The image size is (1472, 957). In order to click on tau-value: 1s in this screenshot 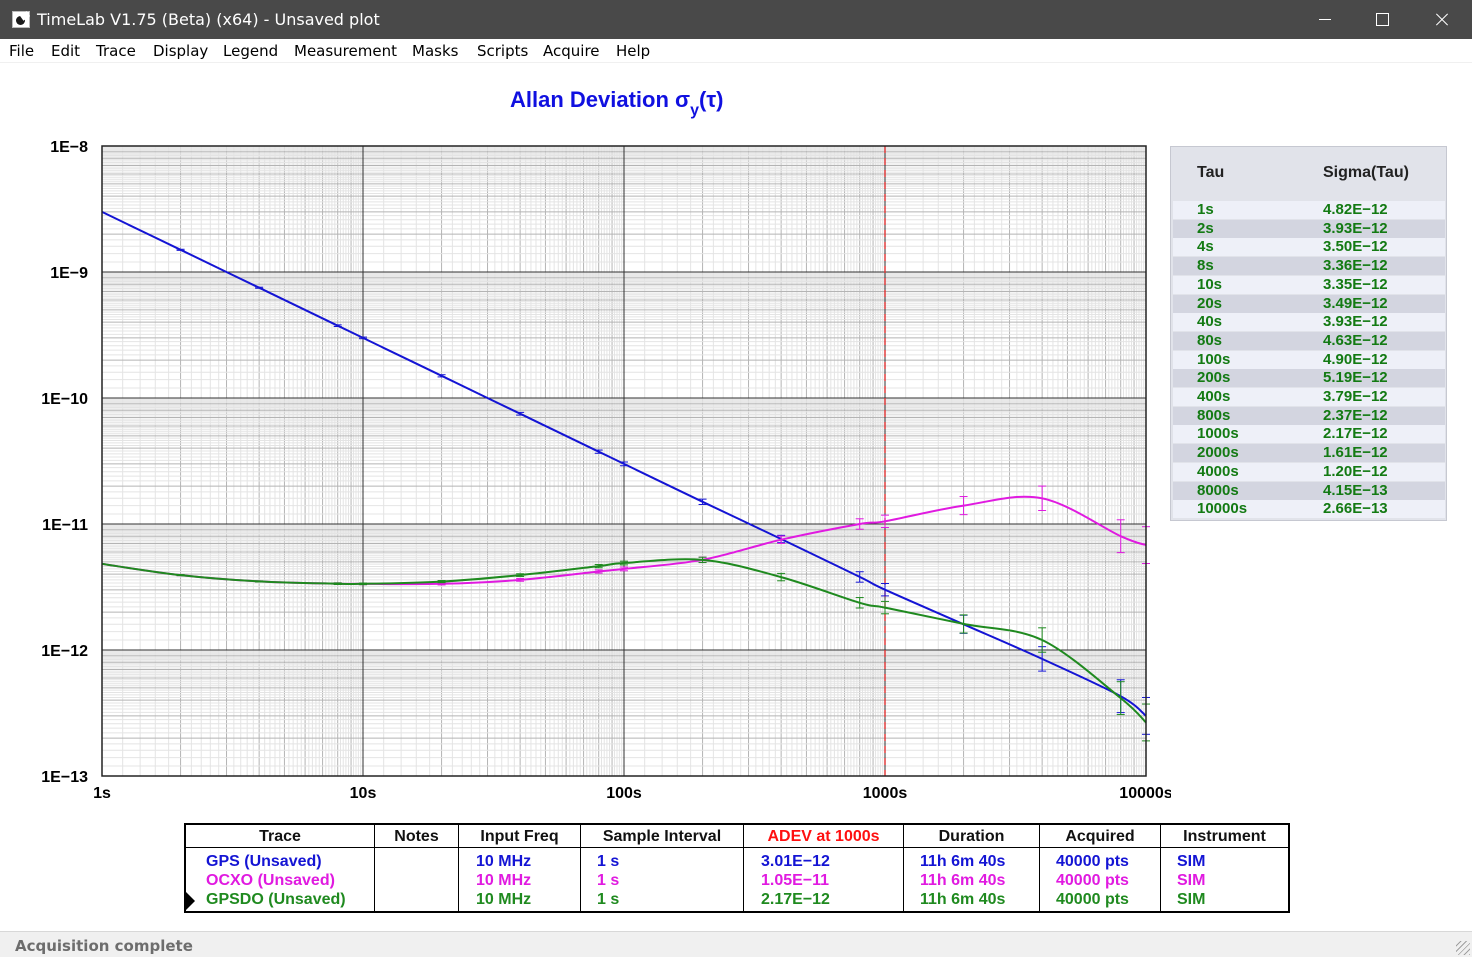, I will do `click(1205, 209)`.